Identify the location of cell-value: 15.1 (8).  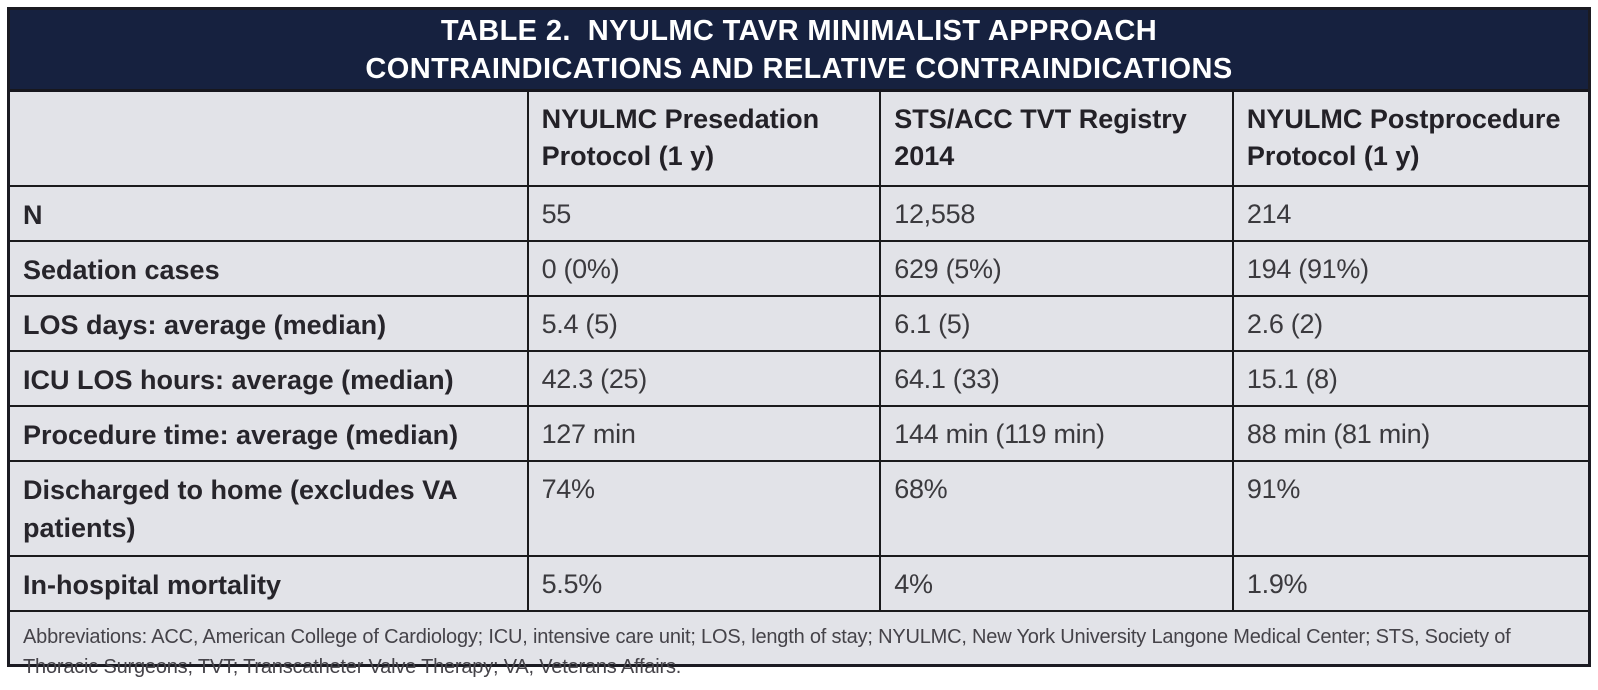
(1409, 378).